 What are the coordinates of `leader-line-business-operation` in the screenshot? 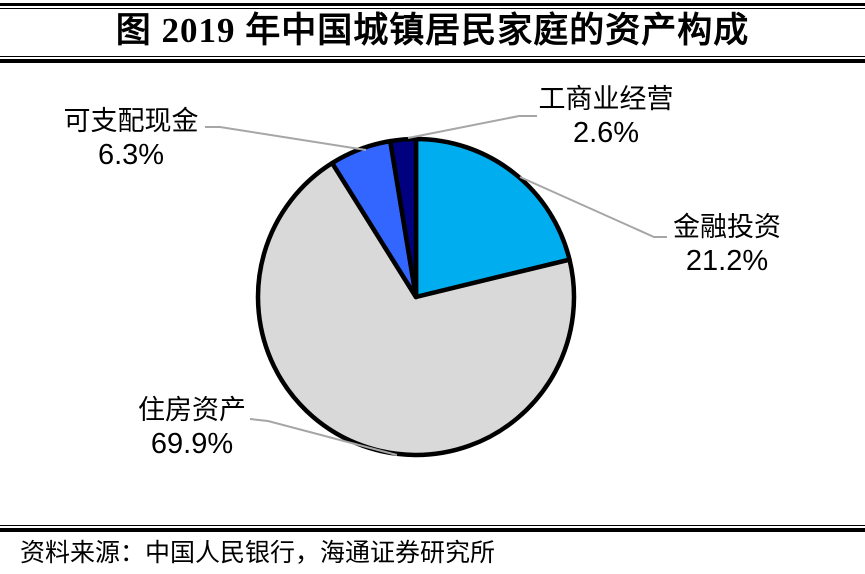 It's located at (472, 127).